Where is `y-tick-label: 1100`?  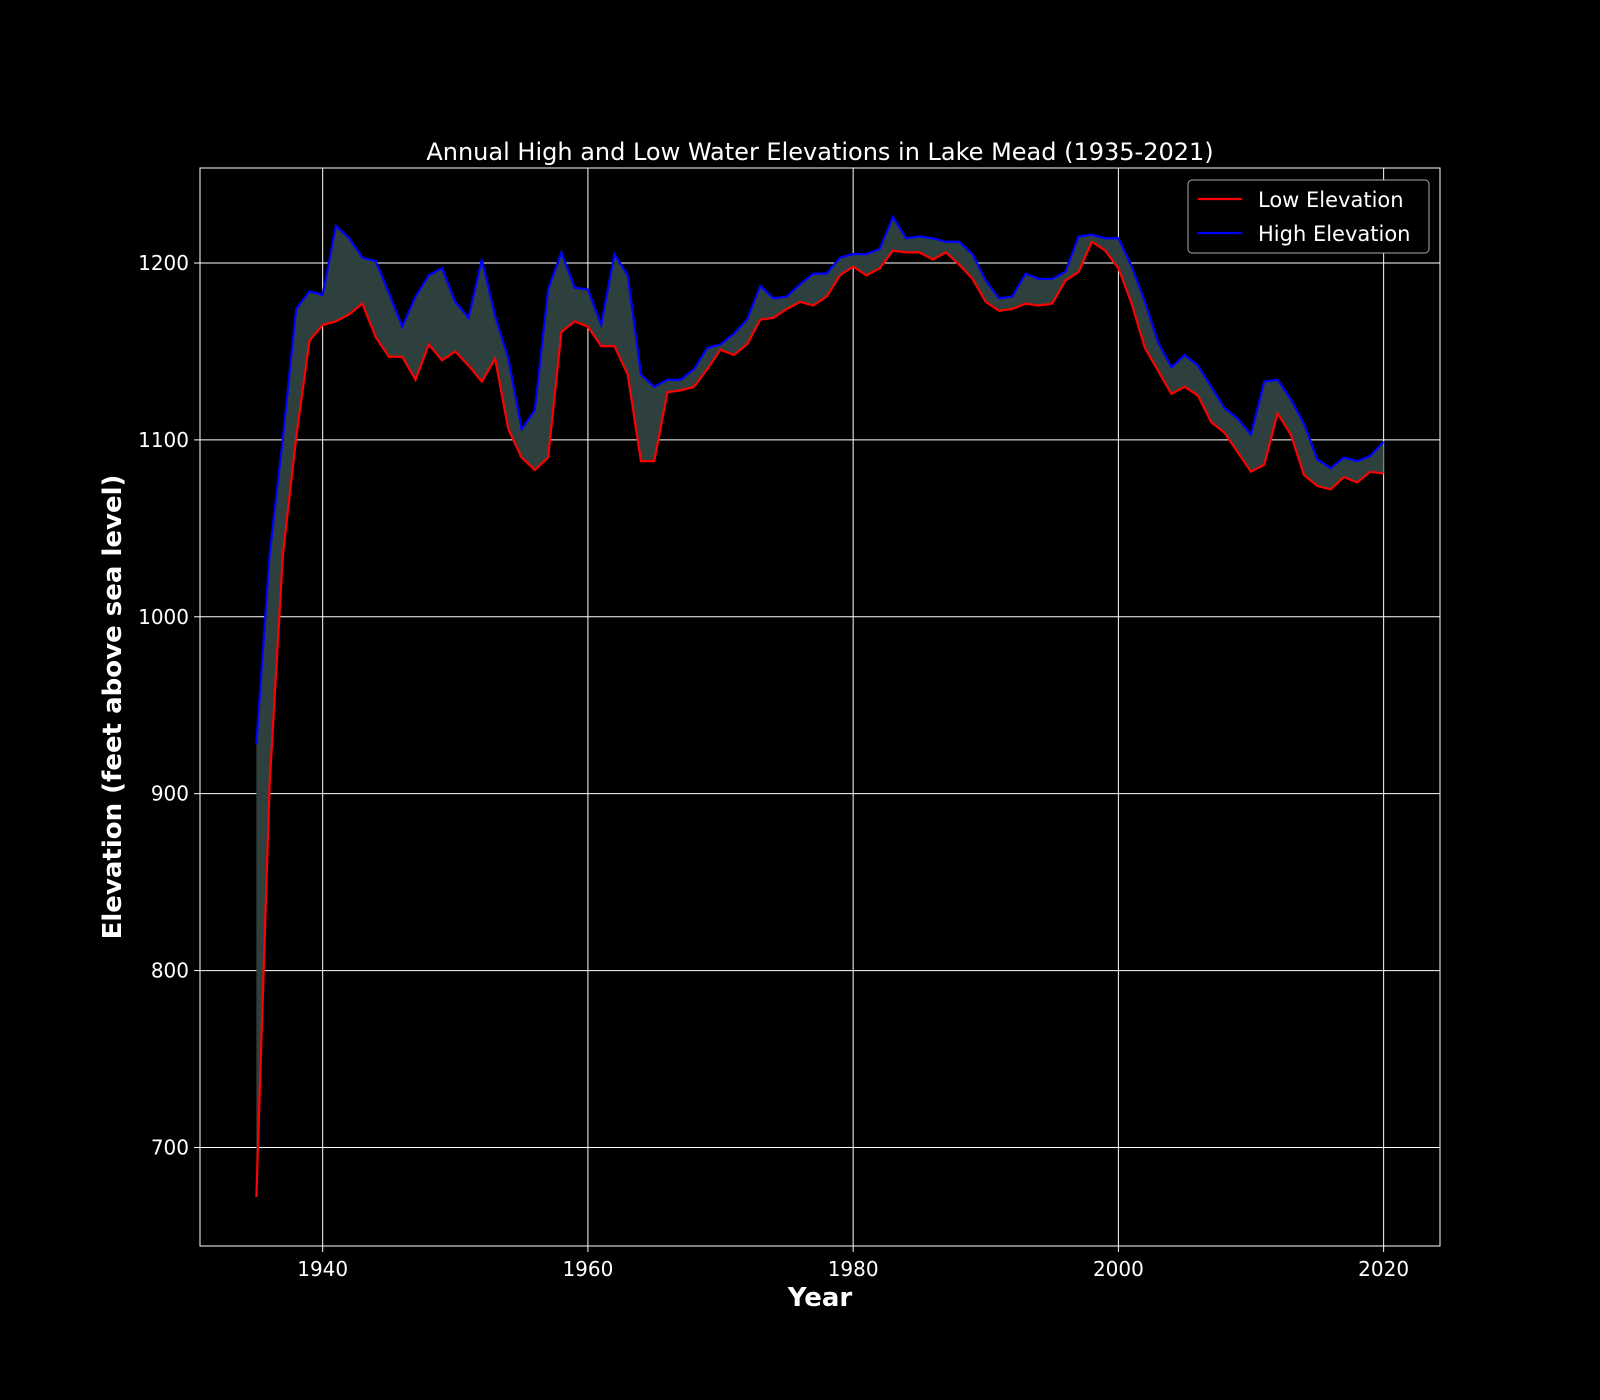 y-tick-label: 1100 is located at coordinates (163, 440).